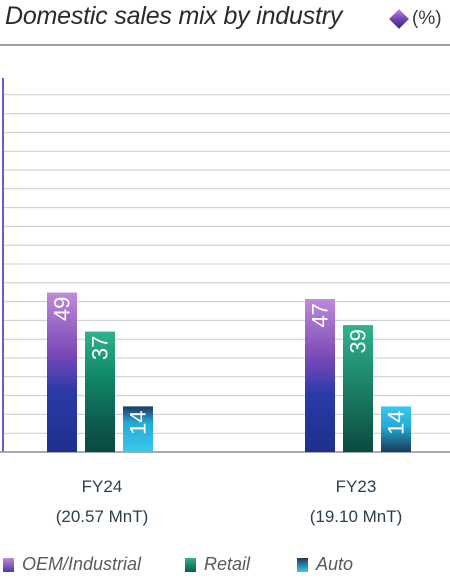  Describe the element at coordinates (320, 375) in the screenshot. I see `bar-oem-fy23` at that location.